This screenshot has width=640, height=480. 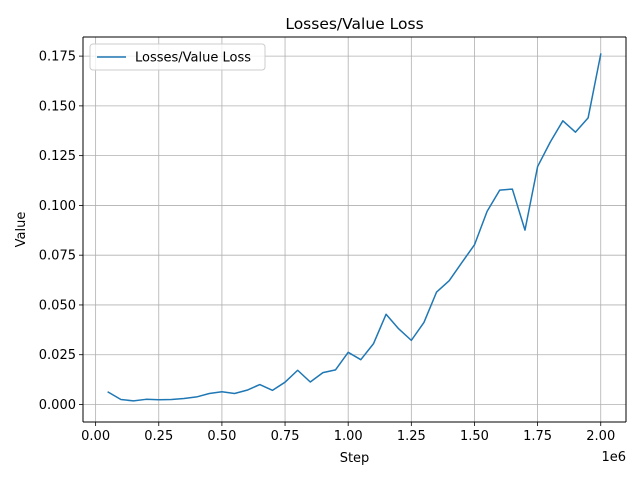 I want to click on y-axis-ticks: 0.000 0.025 0.050 0.075 0.100 0.125 0.150 0.175, so click(x=61, y=231).